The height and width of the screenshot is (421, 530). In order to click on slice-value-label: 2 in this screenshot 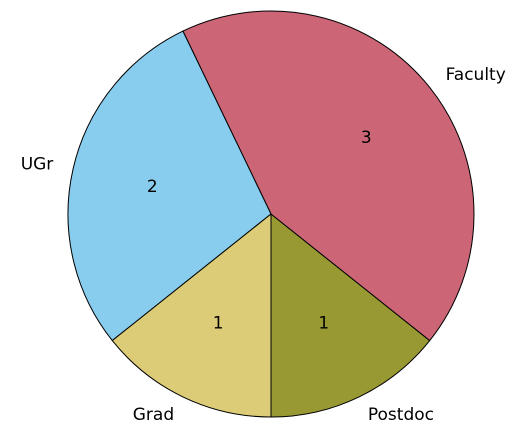, I will do `click(152, 187)`.